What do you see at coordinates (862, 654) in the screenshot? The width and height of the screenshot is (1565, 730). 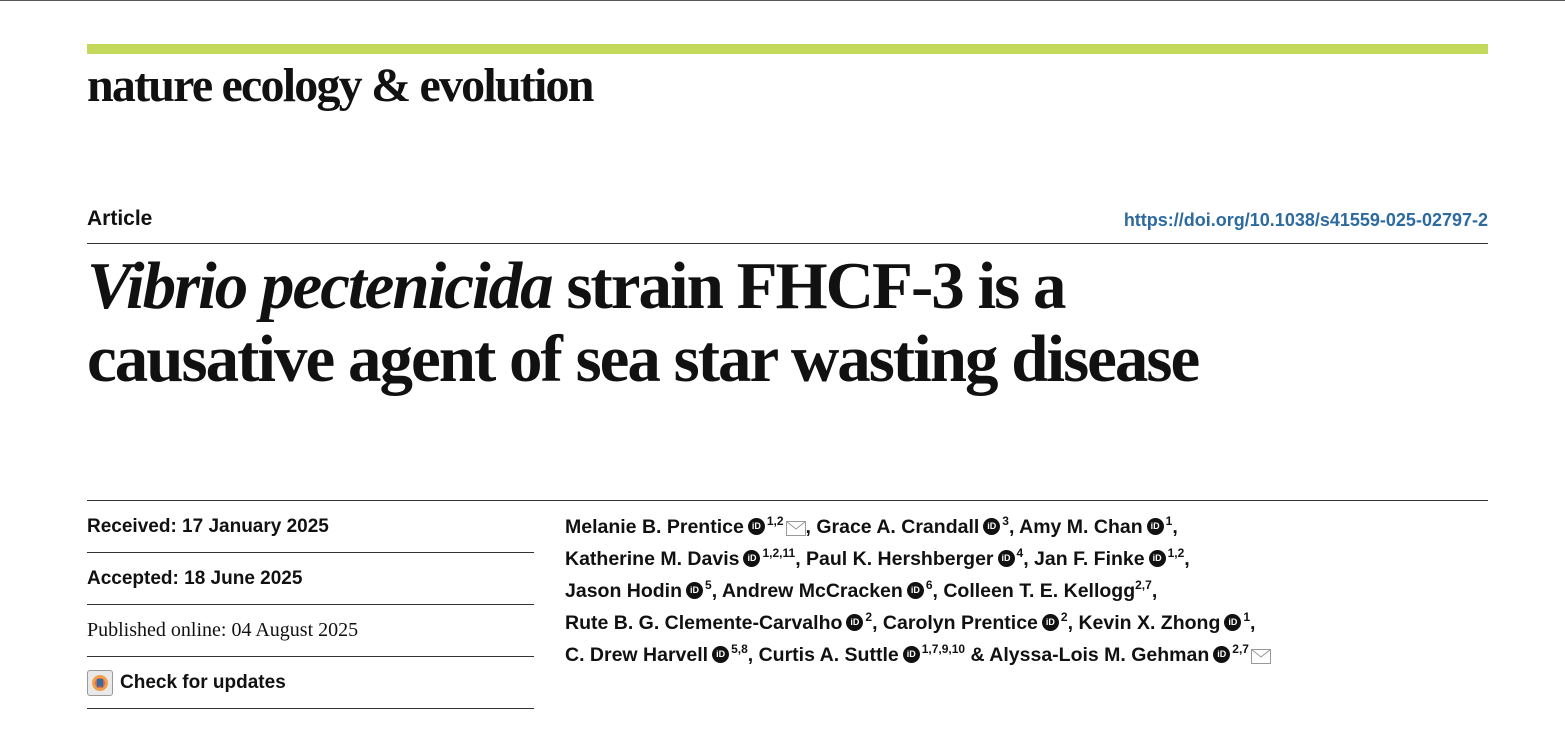 I see `author: Curtis A. Suttle1,7,9,10` at bounding box center [862, 654].